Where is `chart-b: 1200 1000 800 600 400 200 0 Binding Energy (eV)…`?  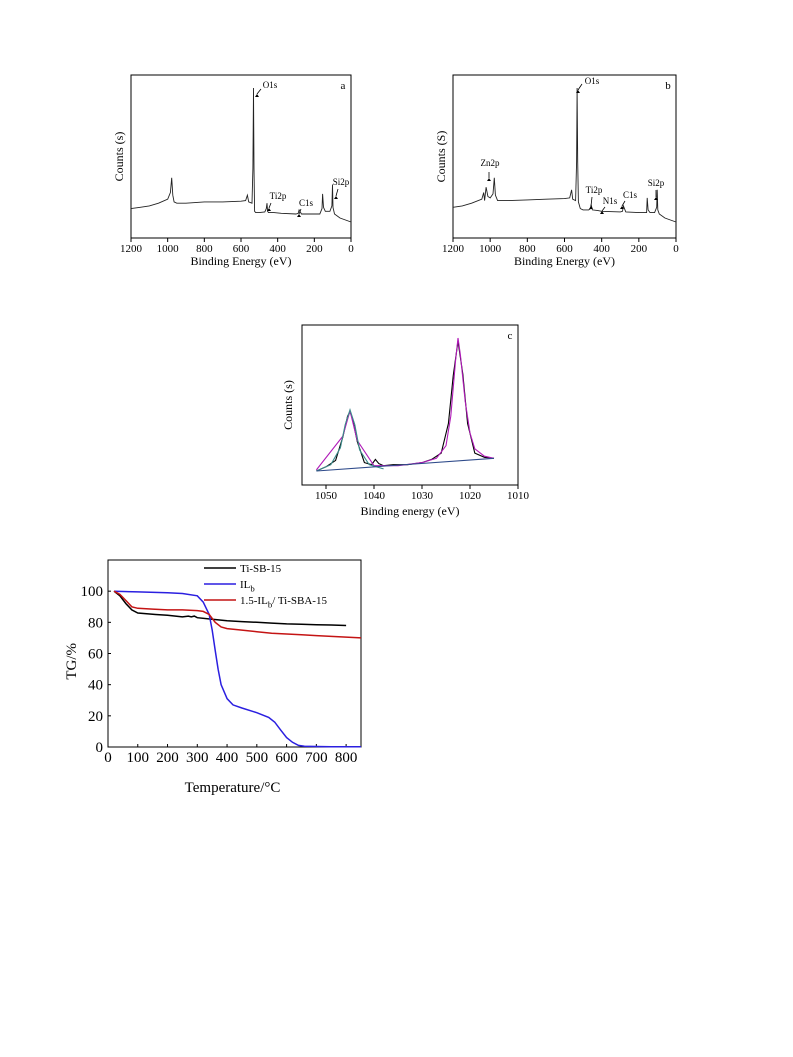
chart-b: 1200 1000 800 600 400 200 0 Binding Energy (eV)… is located at coordinates (556, 171).